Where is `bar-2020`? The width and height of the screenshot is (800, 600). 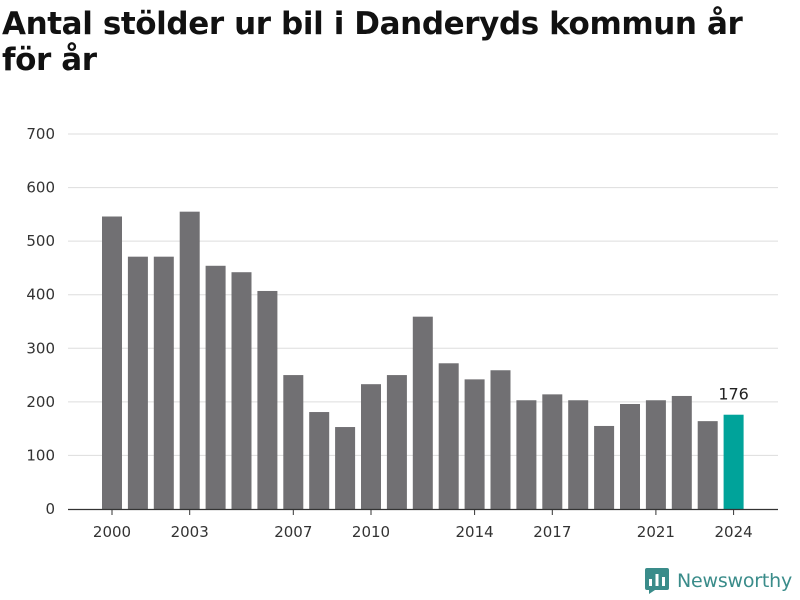
bar-2020 is located at coordinates (630, 456).